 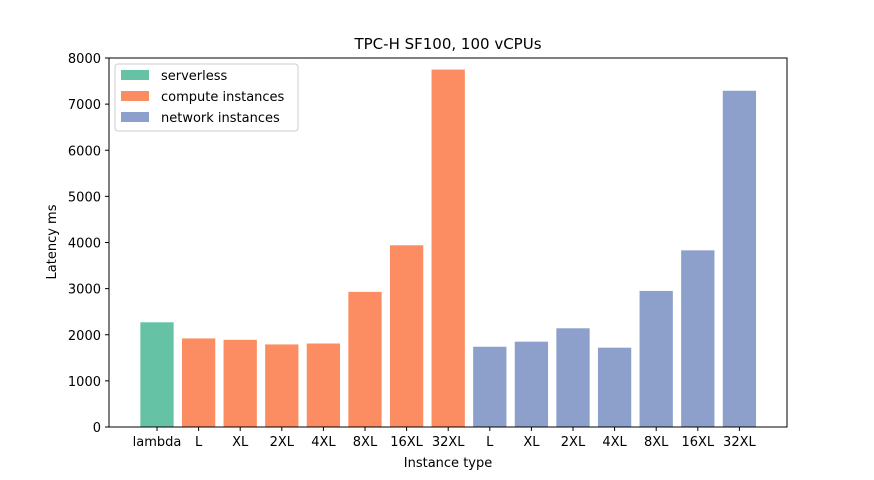 What do you see at coordinates (282, 385) in the screenshot?
I see `bar-3-2xl` at bounding box center [282, 385].